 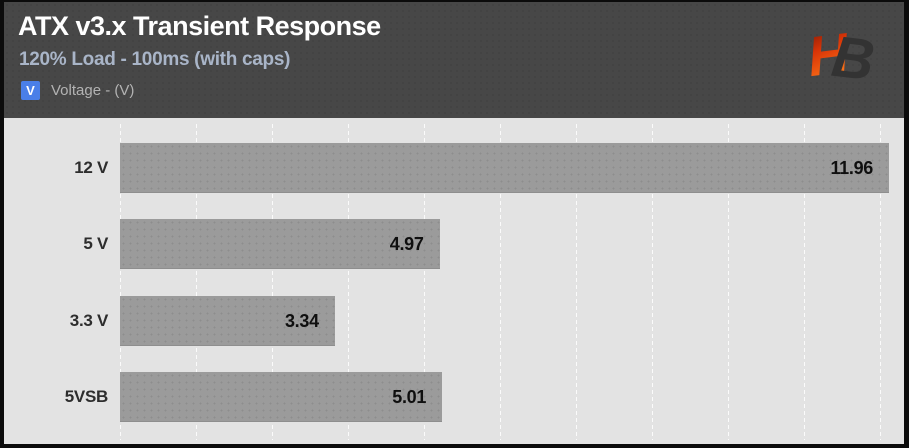 I want to click on bar: 5.01, so click(x=281, y=396).